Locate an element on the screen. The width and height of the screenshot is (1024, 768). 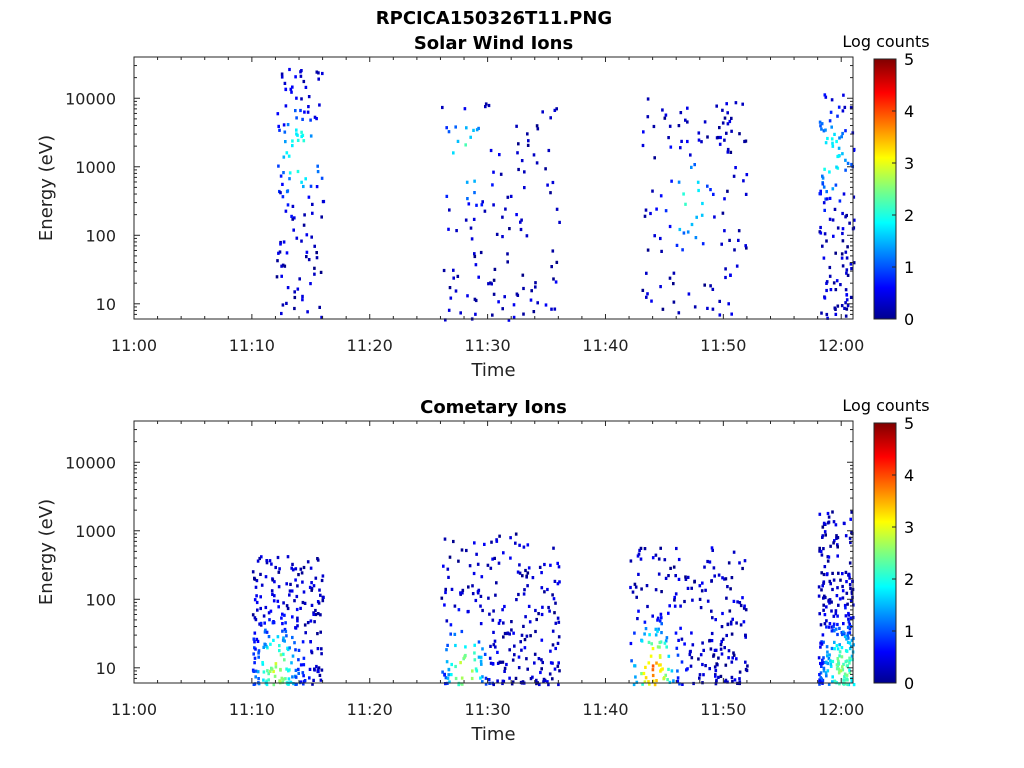
x-tick-label: 11:40 is located at coordinates (605, 709).